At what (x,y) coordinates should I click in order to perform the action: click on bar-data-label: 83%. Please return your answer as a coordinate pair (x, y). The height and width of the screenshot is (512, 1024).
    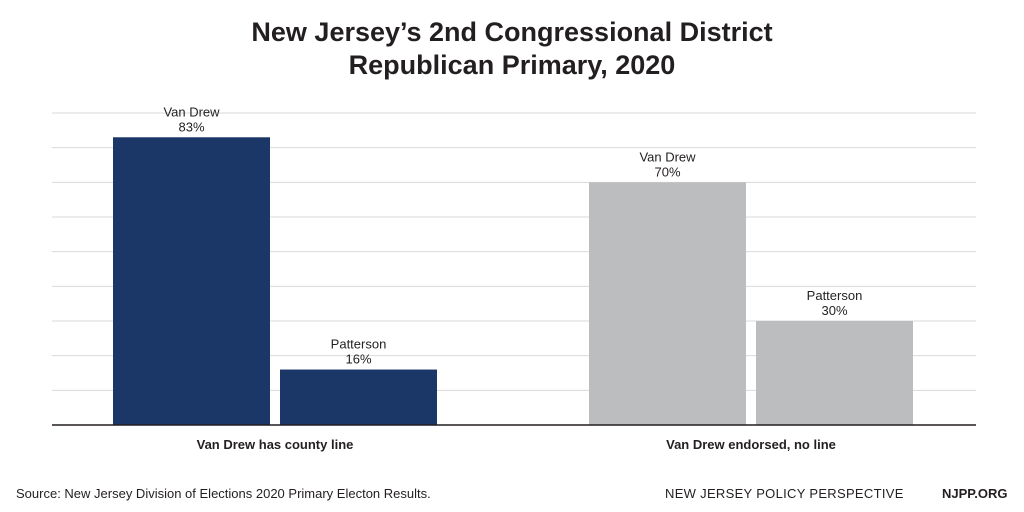
    Looking at the image, I should click on (191, 126).